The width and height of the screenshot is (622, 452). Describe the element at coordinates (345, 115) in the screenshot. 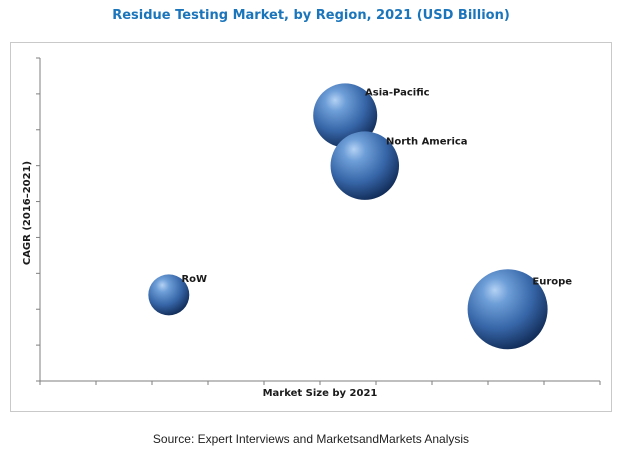

I see `bubble-asia-pacific` at that location.